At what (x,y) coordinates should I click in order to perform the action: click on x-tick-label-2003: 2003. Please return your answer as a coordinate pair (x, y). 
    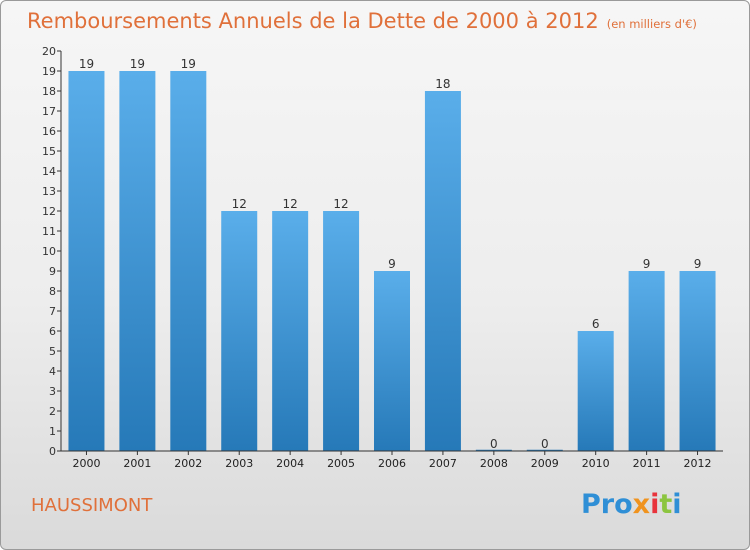
    Looking at the image, I should click on (239, 463).